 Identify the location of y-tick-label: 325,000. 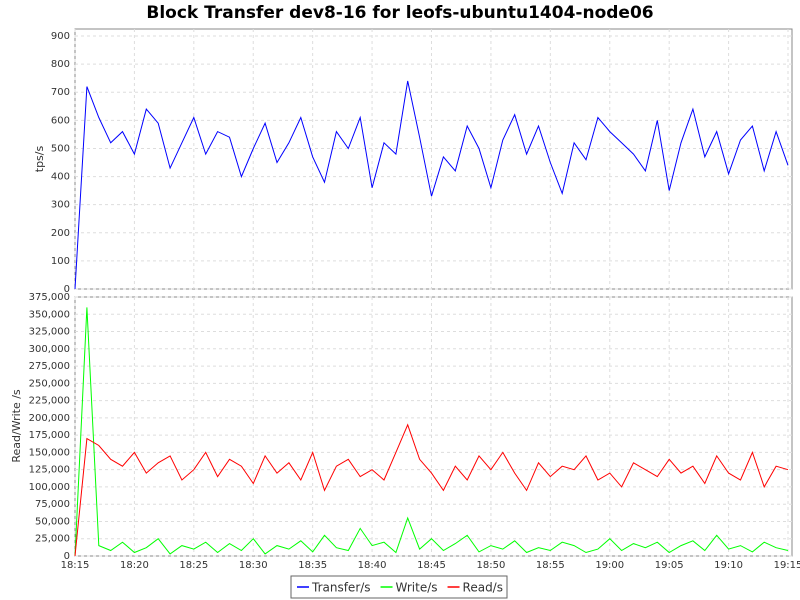
(49, 332).